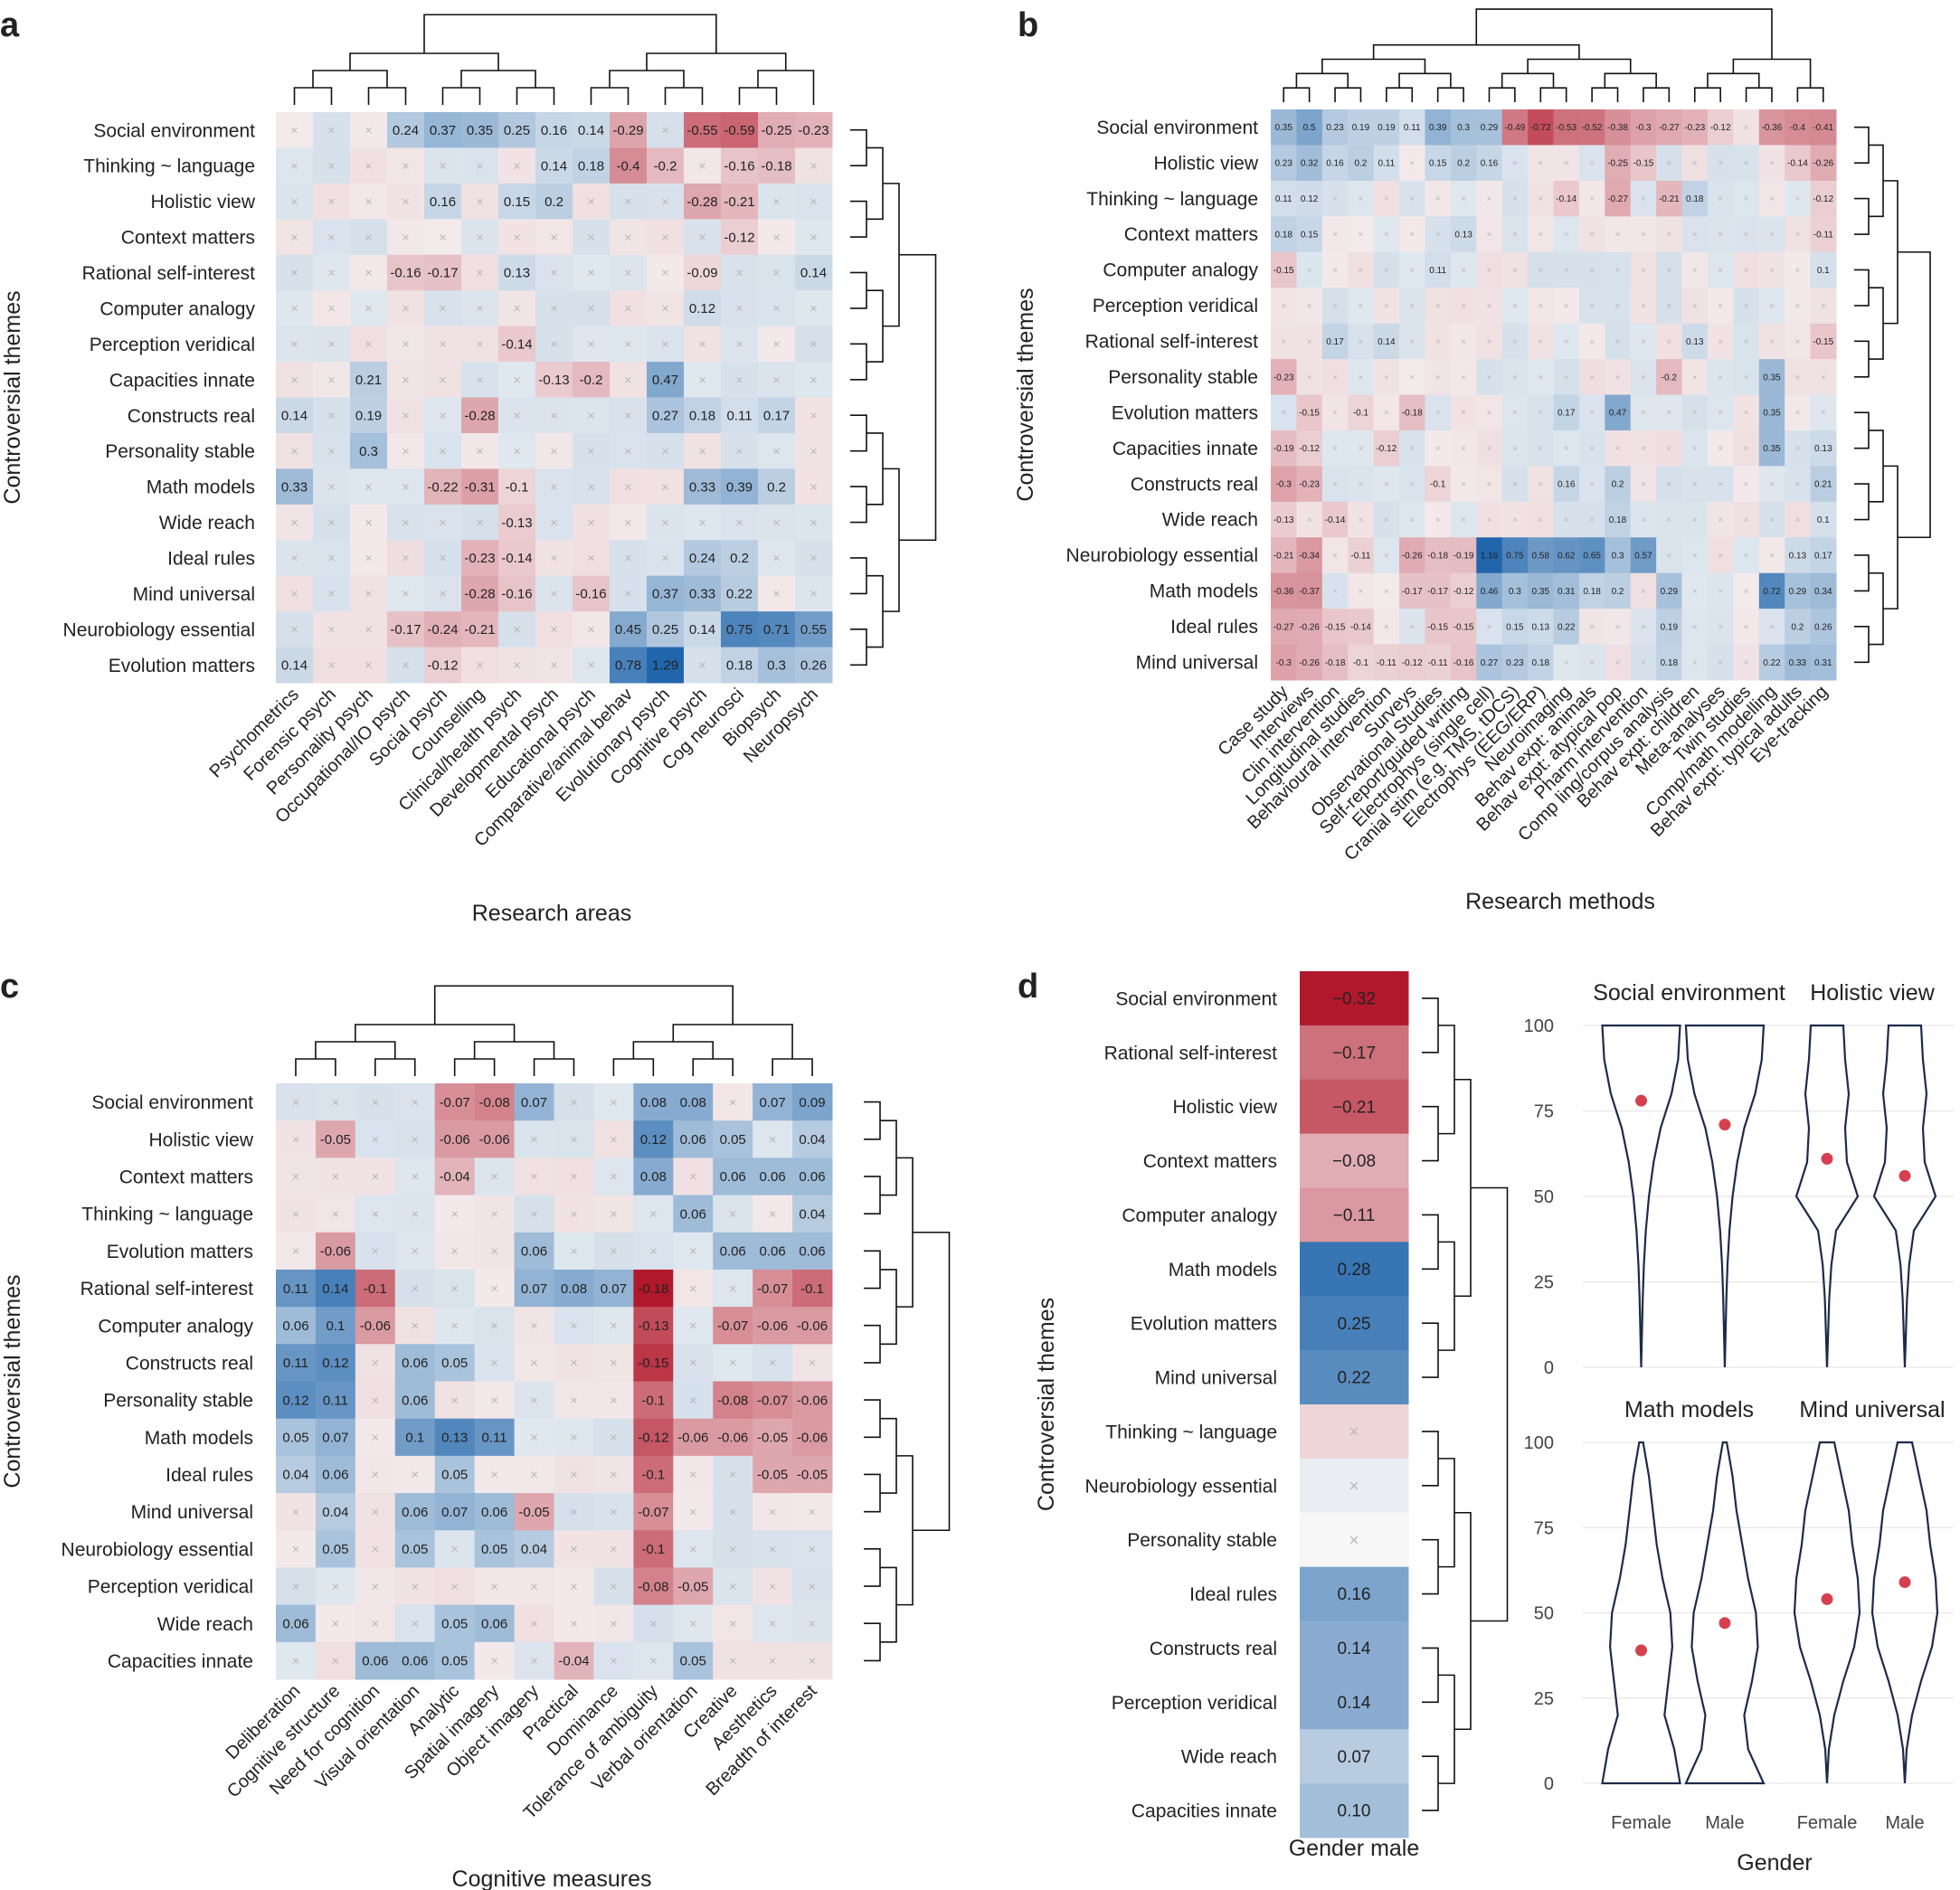  Describe the element at coordinates (1463, 592) in the screenshot. I see `cell-value: -0.12` at that location.